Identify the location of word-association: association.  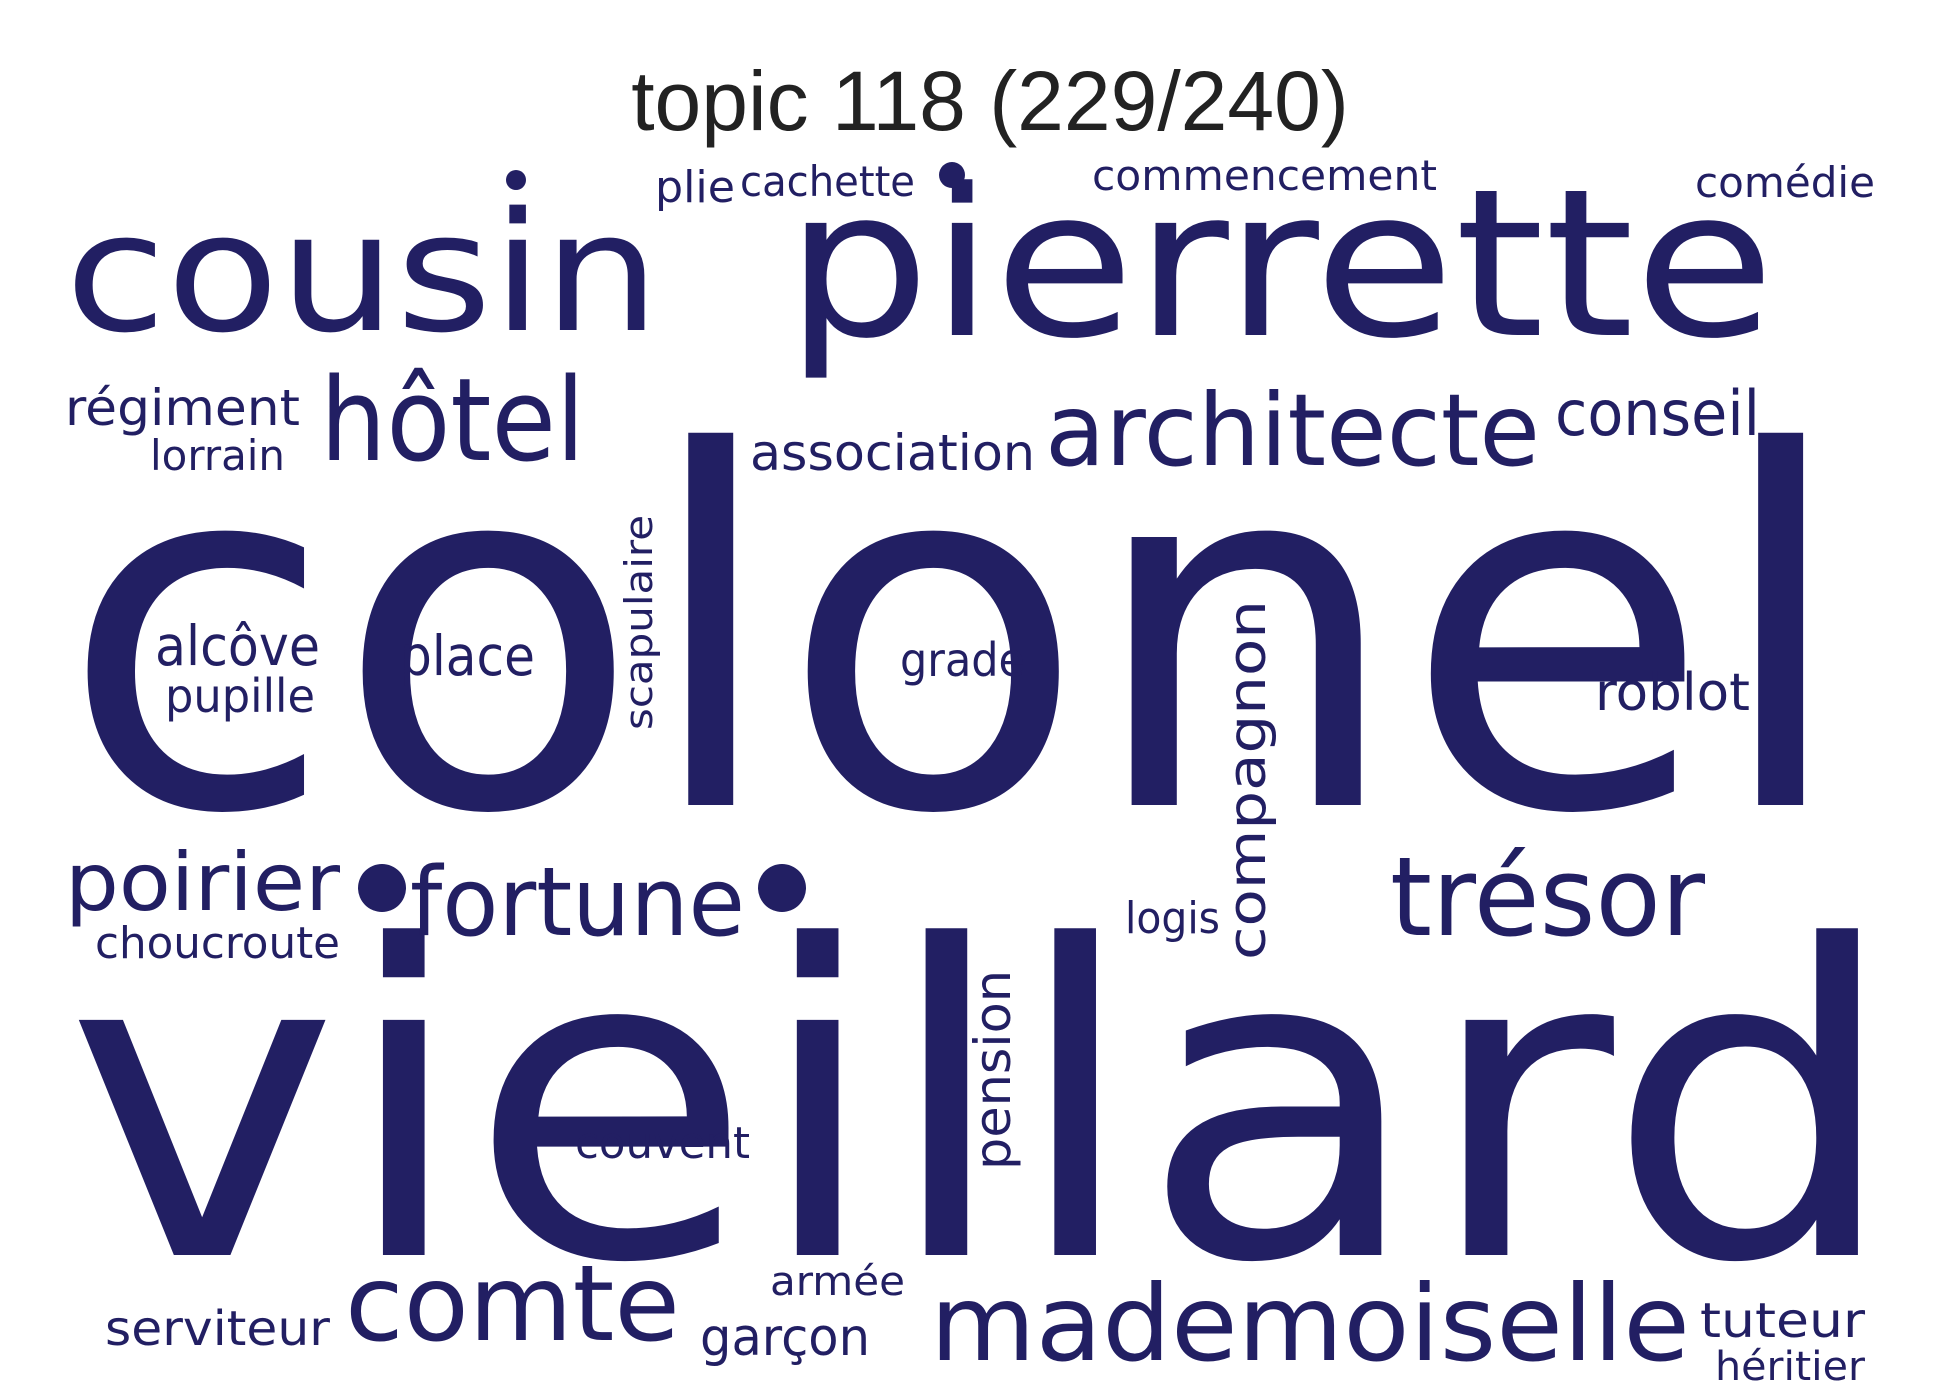
(892, 453).